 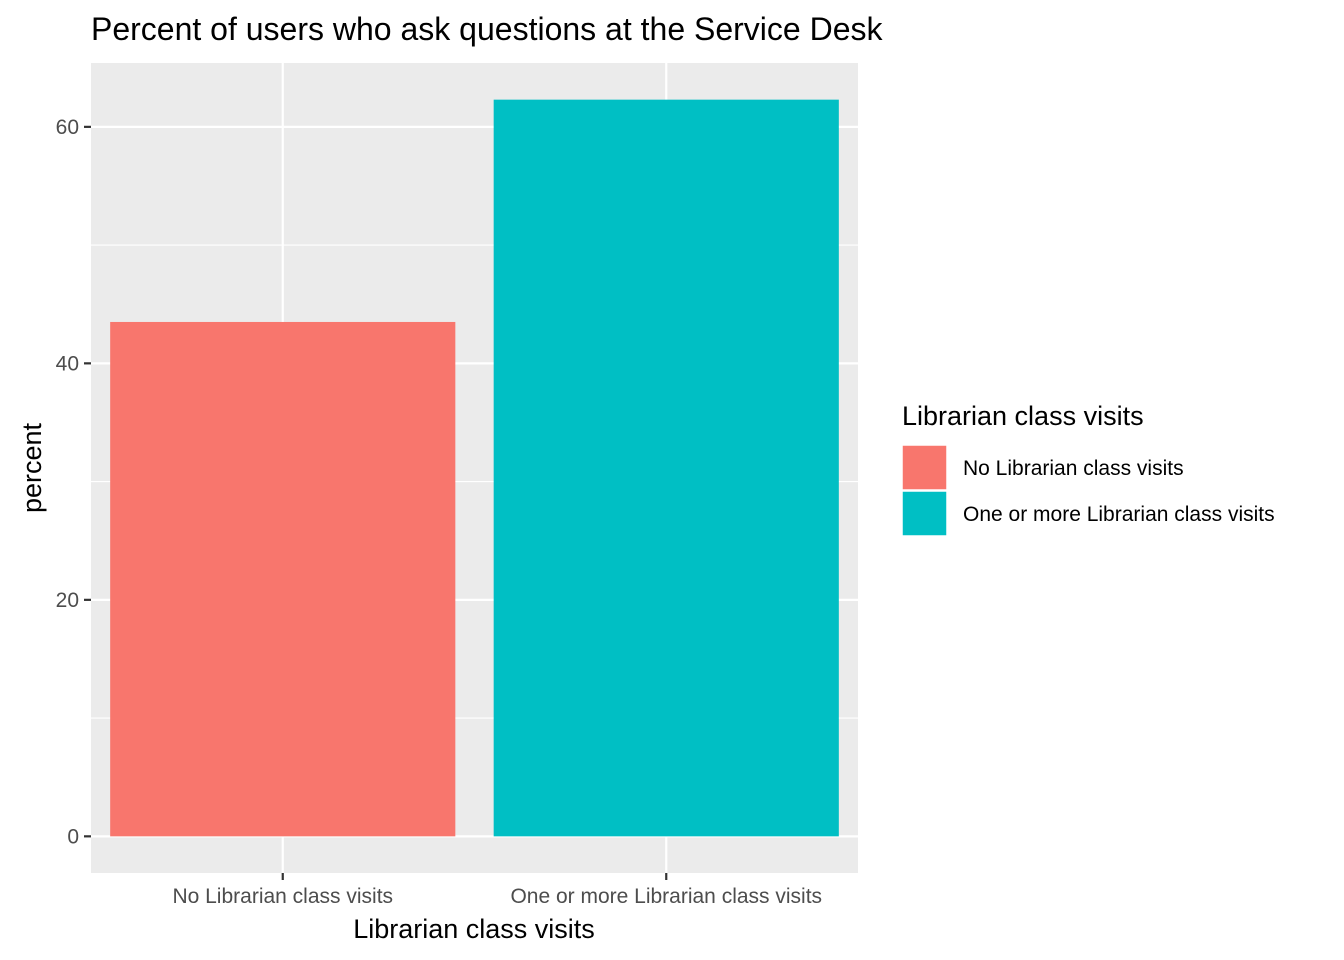 What do you see at coordinates (1073, 468) in the screenshot?
I see `legend-label: No Librarian class visits` at bounding box center [1073, 468].